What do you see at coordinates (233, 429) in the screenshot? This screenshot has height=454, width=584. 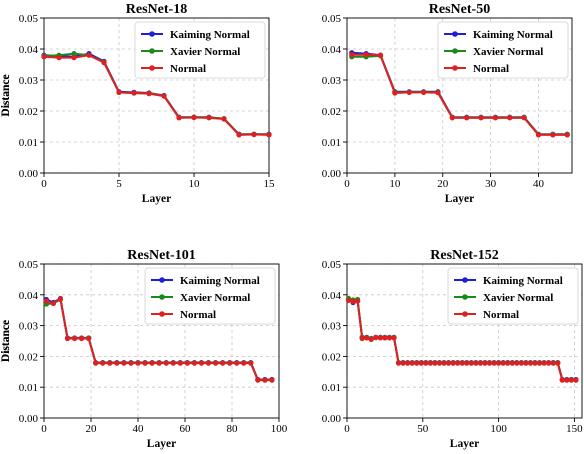 I see `x-tick-label: 80` at bounding box center [233, 429].